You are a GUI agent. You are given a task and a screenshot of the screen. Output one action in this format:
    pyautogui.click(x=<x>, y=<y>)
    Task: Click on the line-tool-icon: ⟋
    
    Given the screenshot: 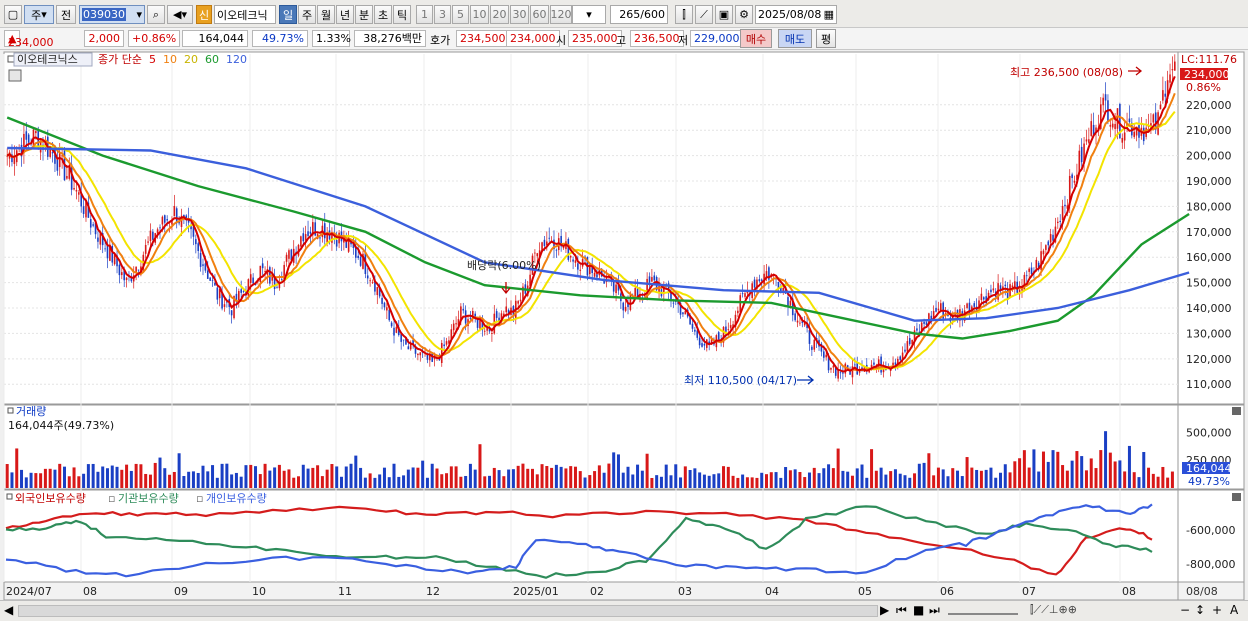 What is the action you would take?
    pyautogui.click(x=704, y=14)
    